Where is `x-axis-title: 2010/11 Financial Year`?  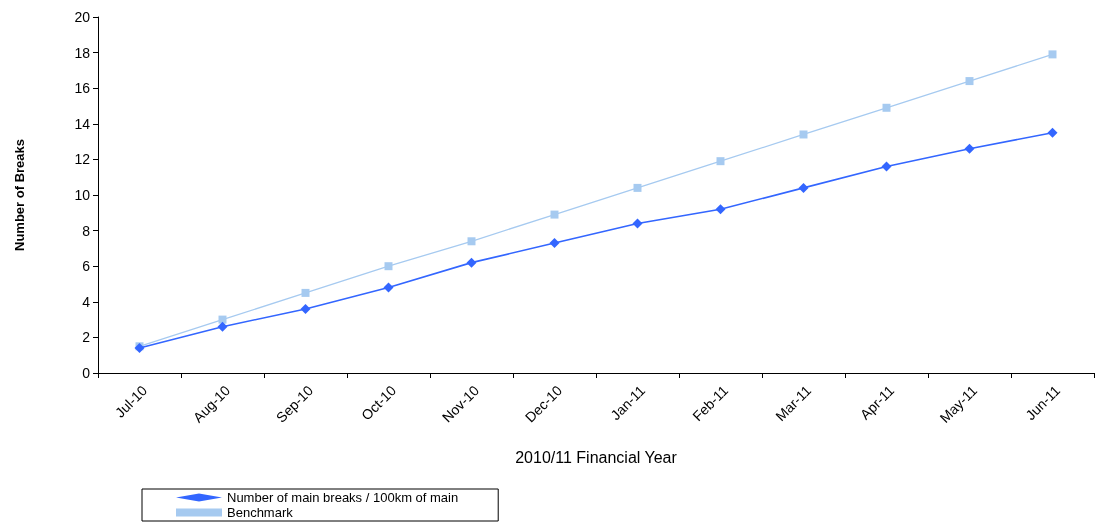
x-axis-title: 2010/11 Financial Year is located at coordinates (596, 457).